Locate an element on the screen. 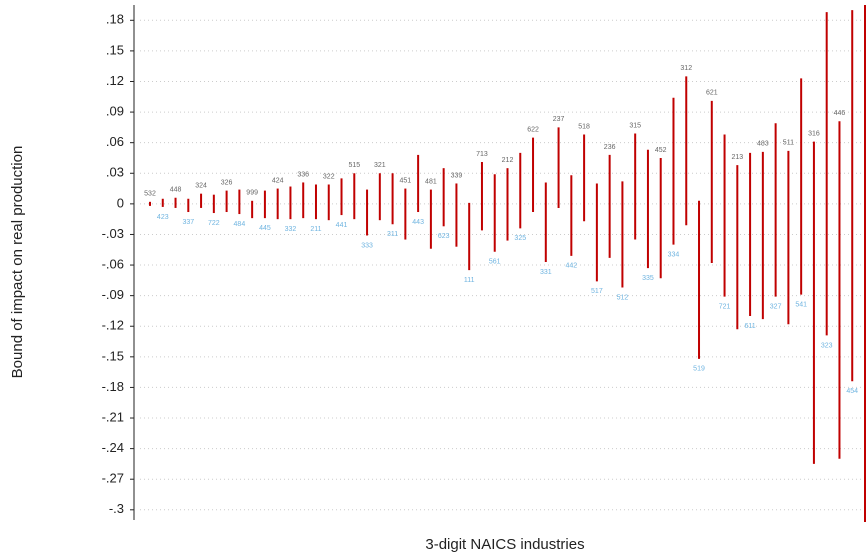  bar-label: 622 is located at coordinates (533, 129).